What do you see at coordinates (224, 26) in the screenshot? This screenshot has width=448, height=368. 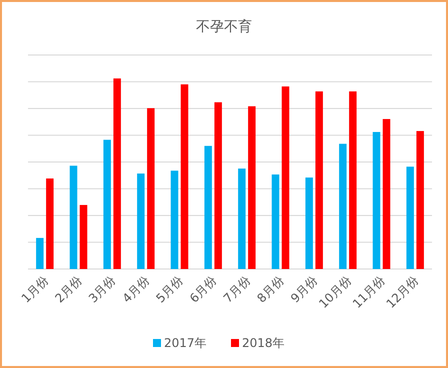 I see `chart-title: 不孕不育` at bounding box center [224, 26].